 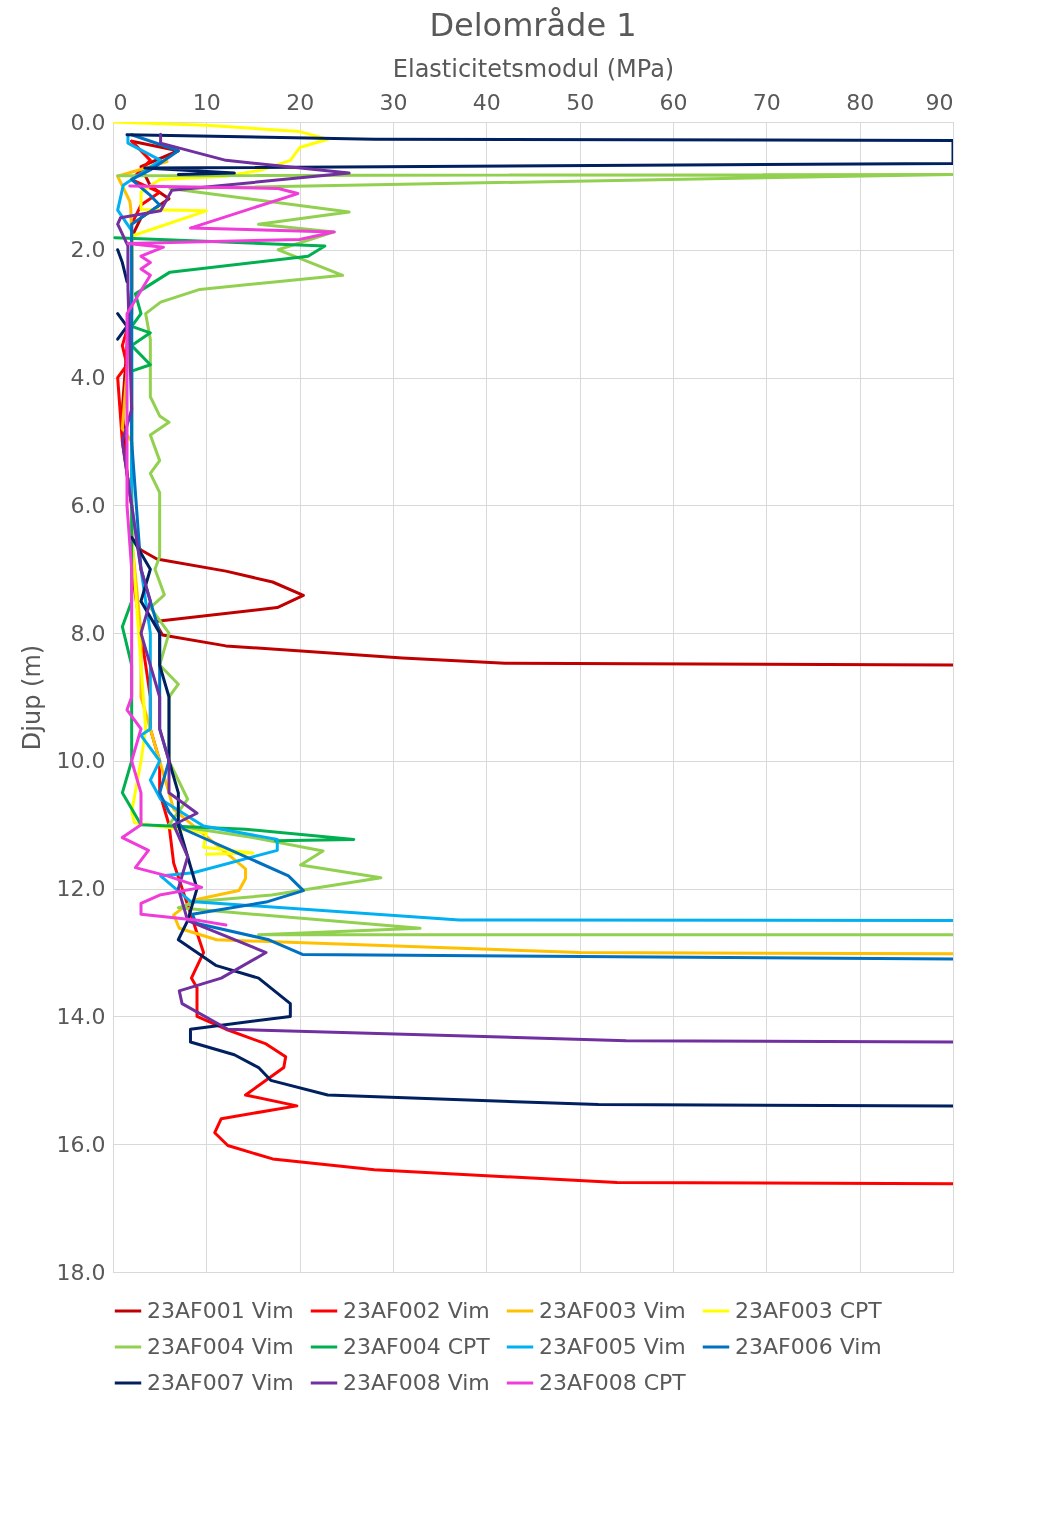 What do you see at coordinates (533, 25) in the screenshot?
I see `chart-title: Delområde 1` at bounding box center [533, 25].